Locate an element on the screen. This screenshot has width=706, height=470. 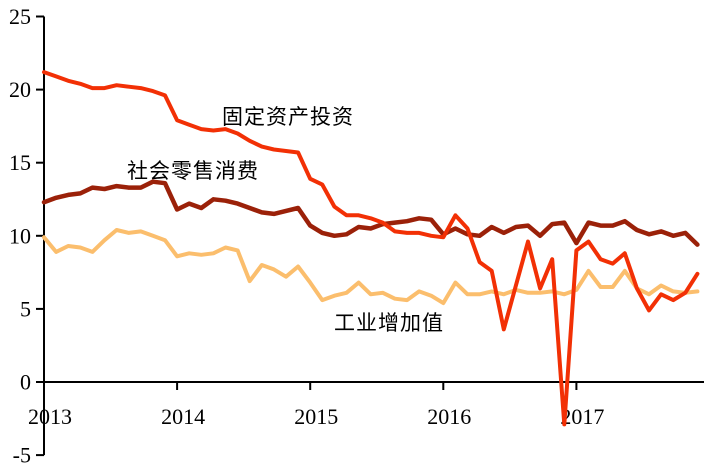
x-tick-label: 2017 is located at coordinates (582, 416).